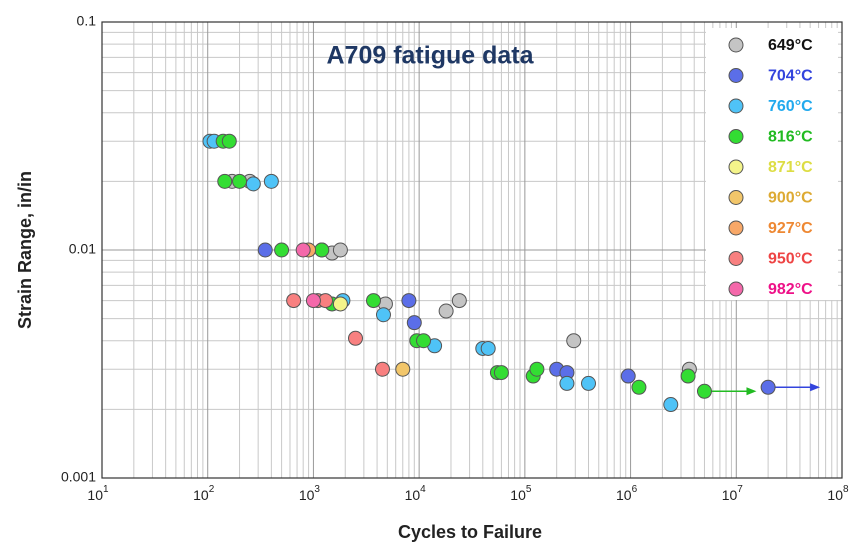 Image resolution: width=856 pixels, height=547 pixels. Describe the element at coordinates (78, 477) in the screenshot. I see `y-tick-label: 0.001` at that location.